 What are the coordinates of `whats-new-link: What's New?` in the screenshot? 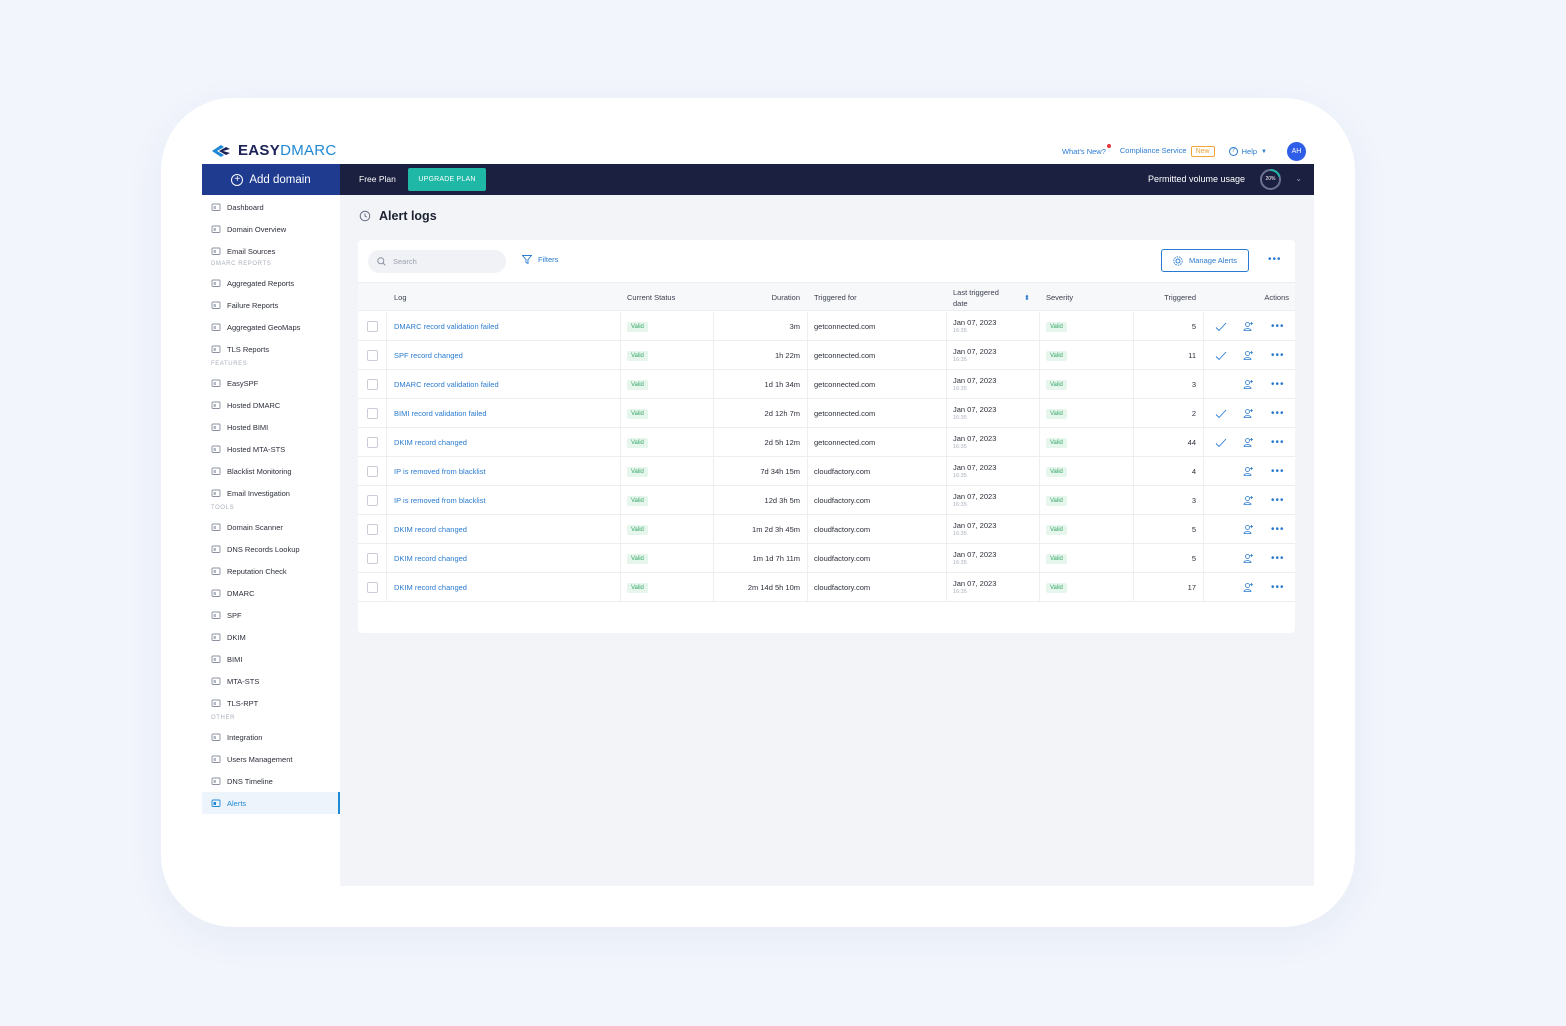 It's located at (1086, 150).